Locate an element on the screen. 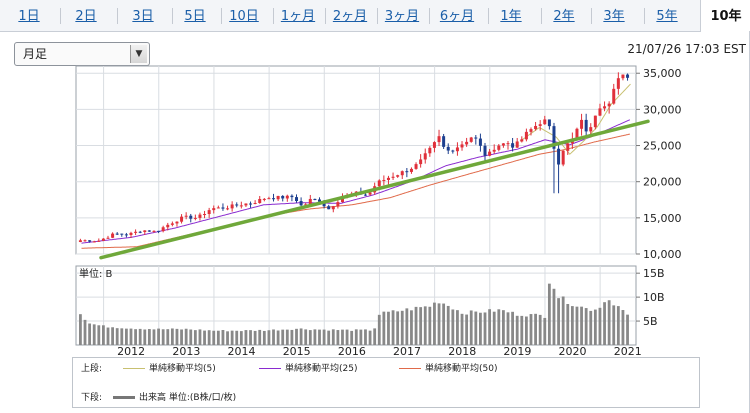  dropdown-triangle-icon: ▼ is located at coordinates (138, 54).